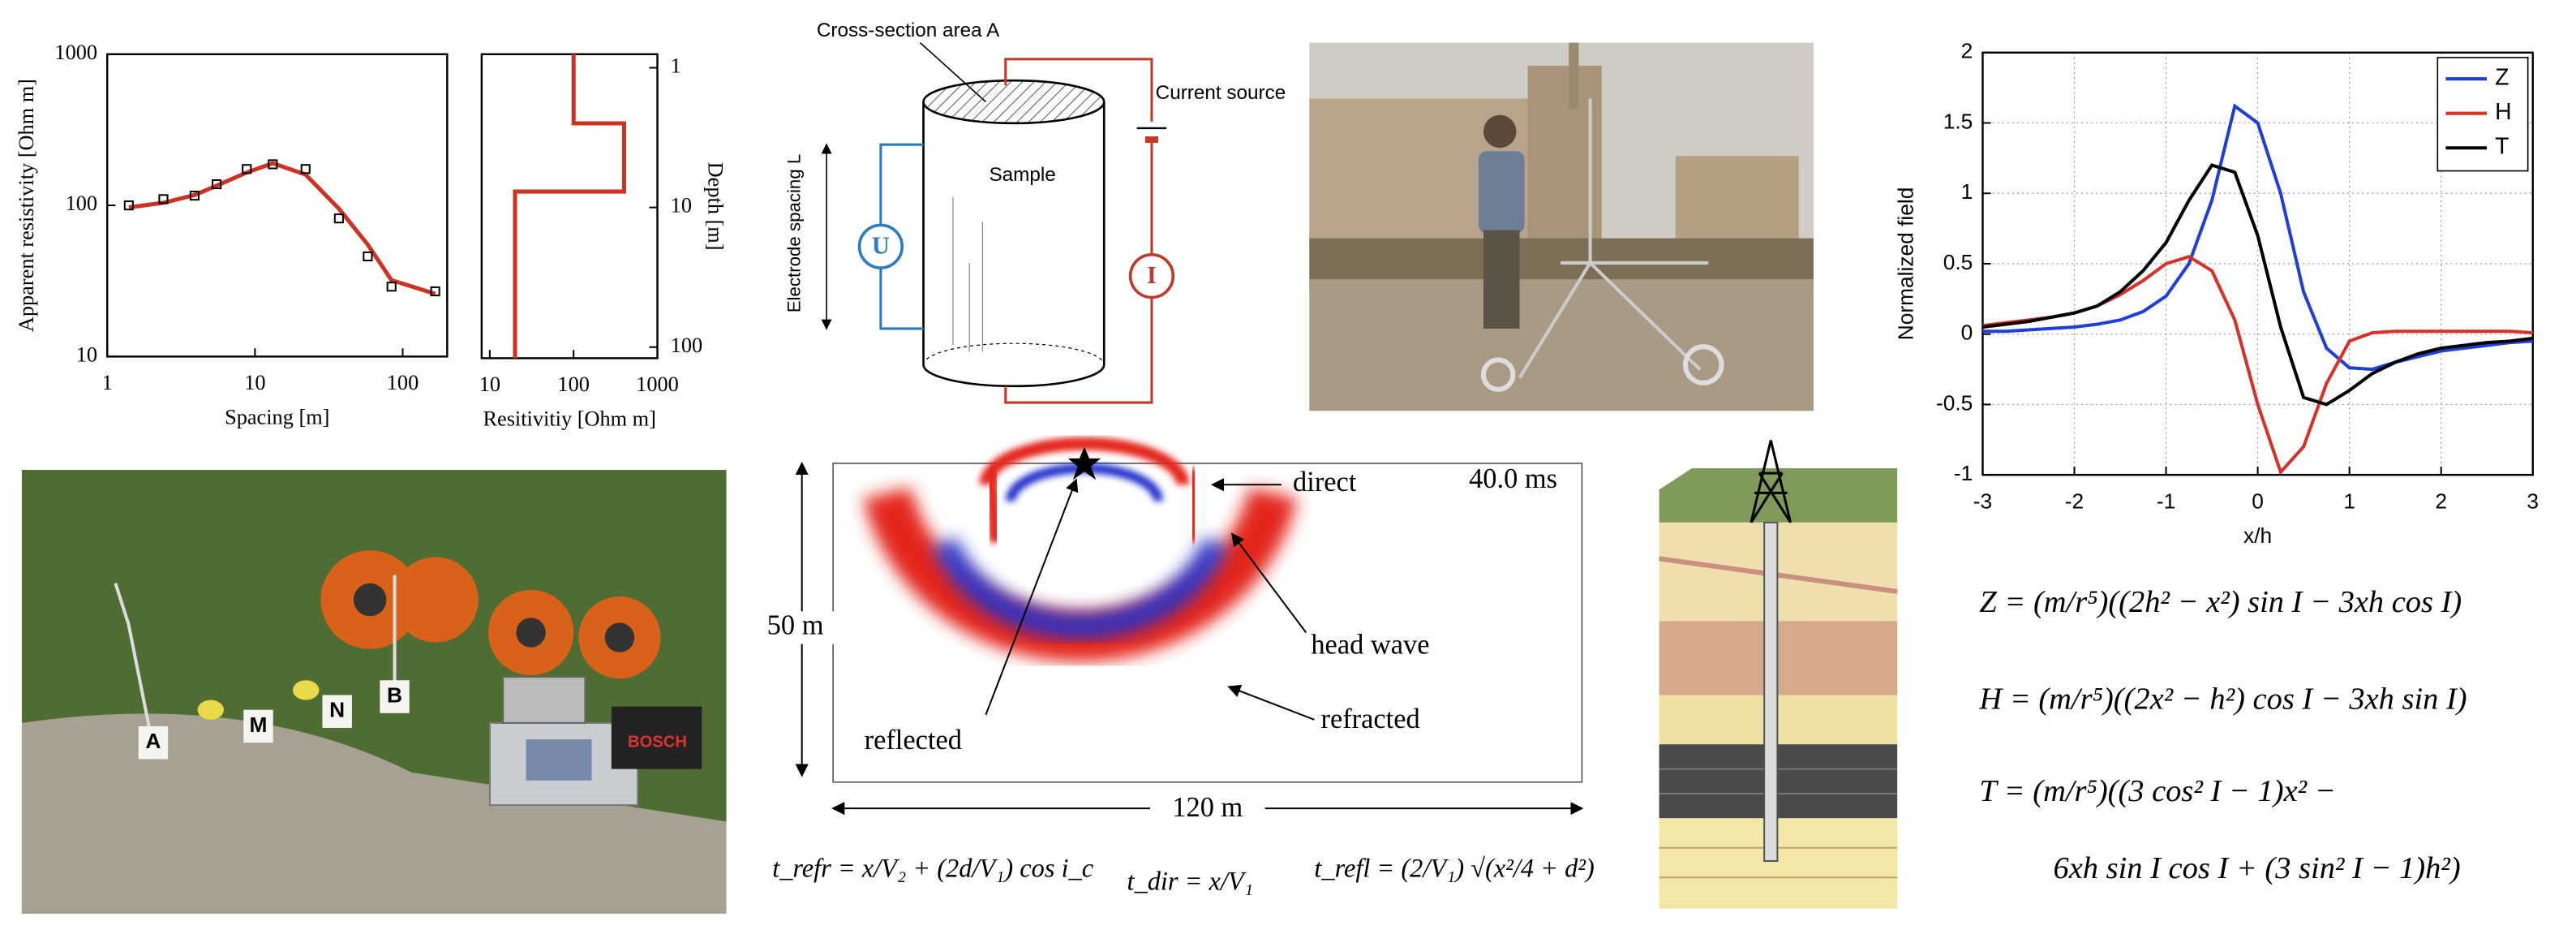 The height and width of the screenshot is (930, 2576). Describe the element at coordinates (657, 742) in the screenshot. I see `battery-brand: BOSCH` at that location.